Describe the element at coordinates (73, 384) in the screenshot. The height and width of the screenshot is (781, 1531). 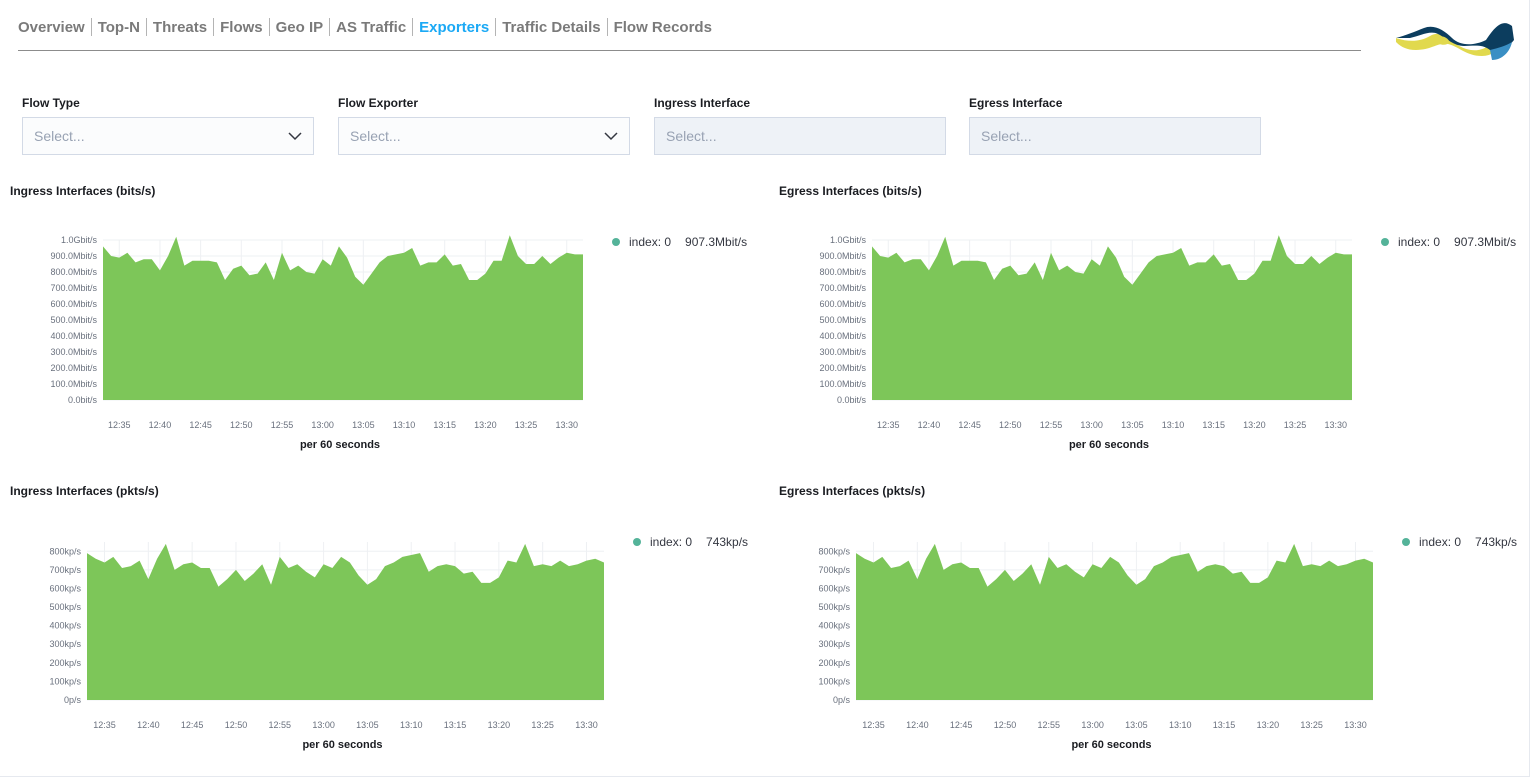
I see `y-tick-label: 100.0Mbit/s` at that location.